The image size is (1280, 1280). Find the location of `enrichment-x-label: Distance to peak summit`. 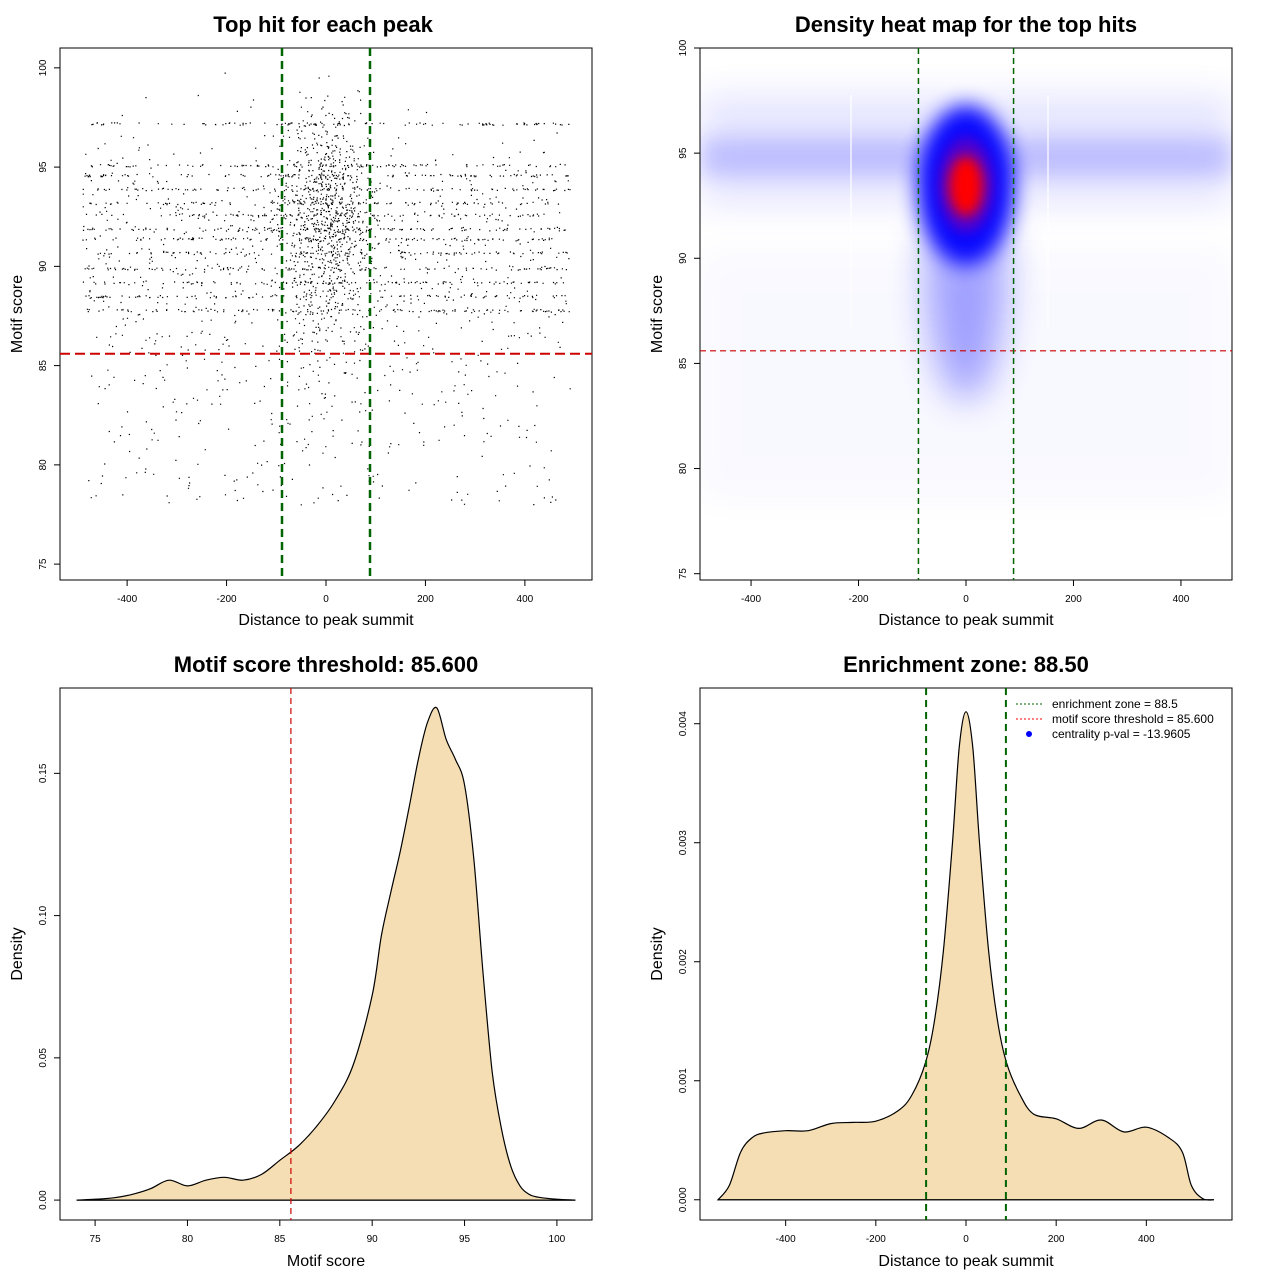

enrichment-x-label: Distance to peak summit is located at coordinates (966, 1261).